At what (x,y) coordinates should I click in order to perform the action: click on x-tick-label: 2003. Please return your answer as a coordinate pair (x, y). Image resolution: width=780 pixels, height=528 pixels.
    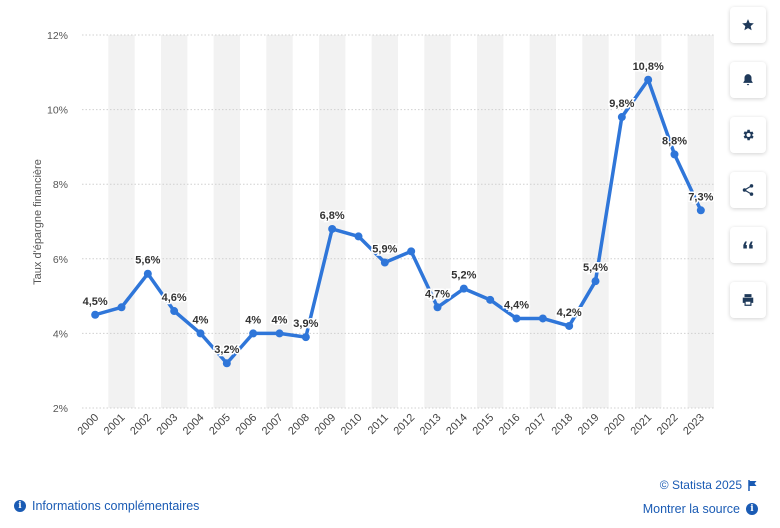
    Looking at the image, I should click on (167, 425).